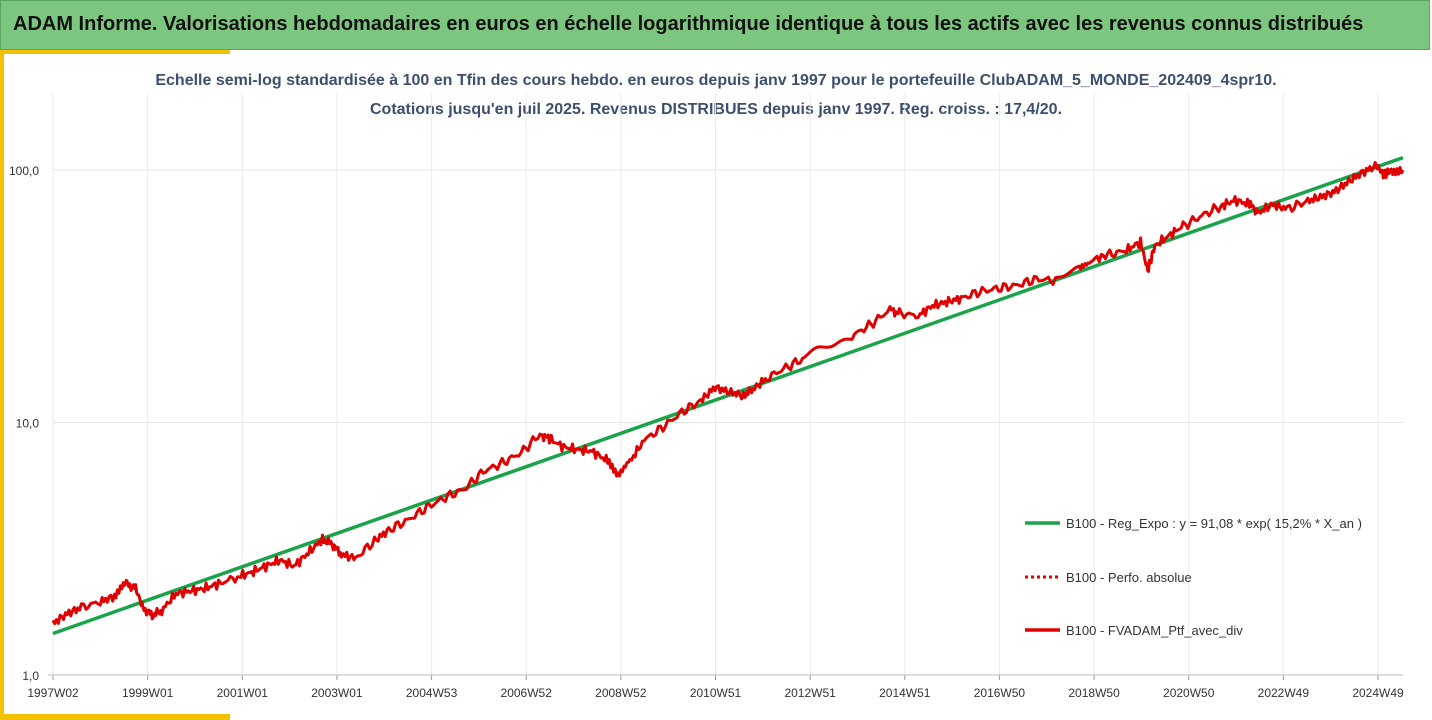  I want to click on y-tick-label: 100,0, so click(24, 171).